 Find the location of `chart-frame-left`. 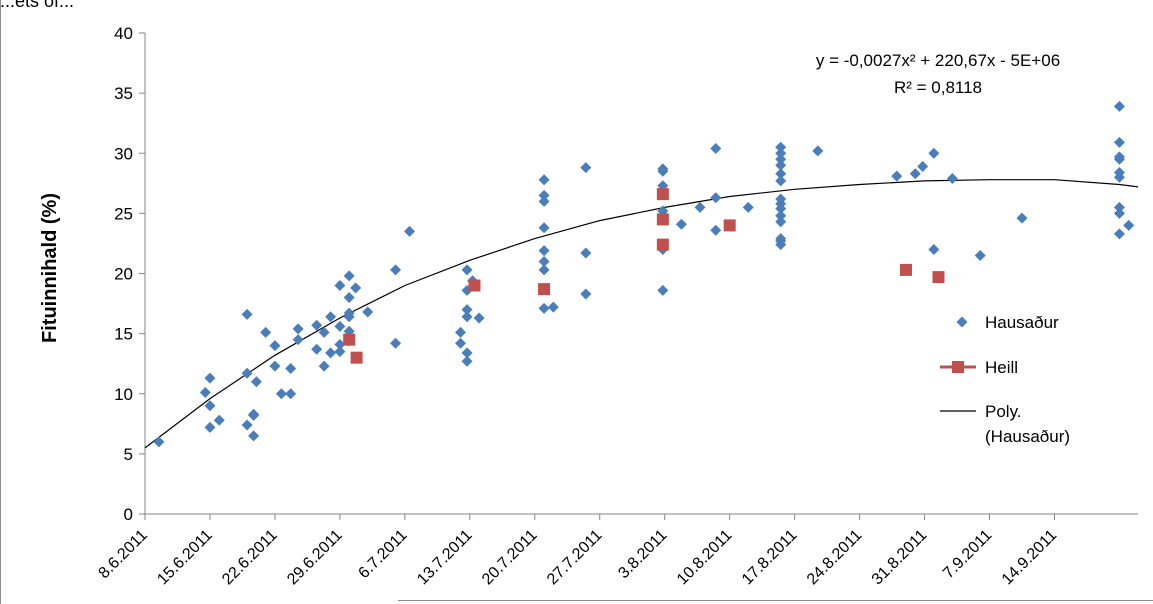

chart-frame-left is located at coordinates (0, 302).